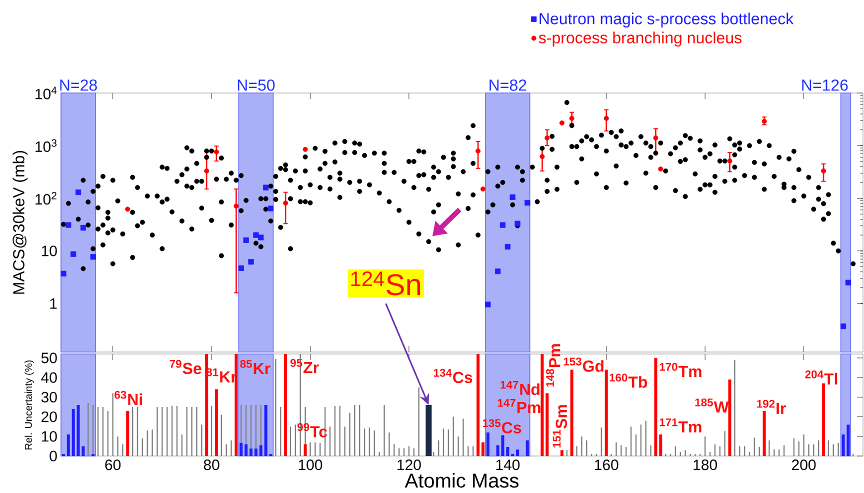  I want to click on x-tick-label: 200, so click(804, 465).